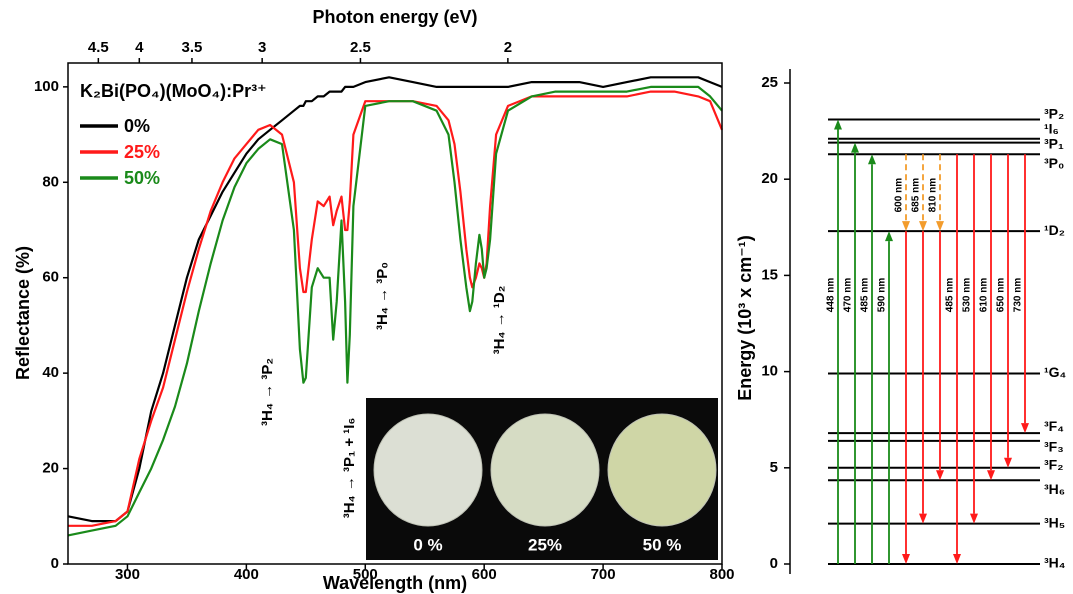  Describe the element at coordinates (1054, 489) in the screenshot. I see `level-label: ³H₆` at that location.